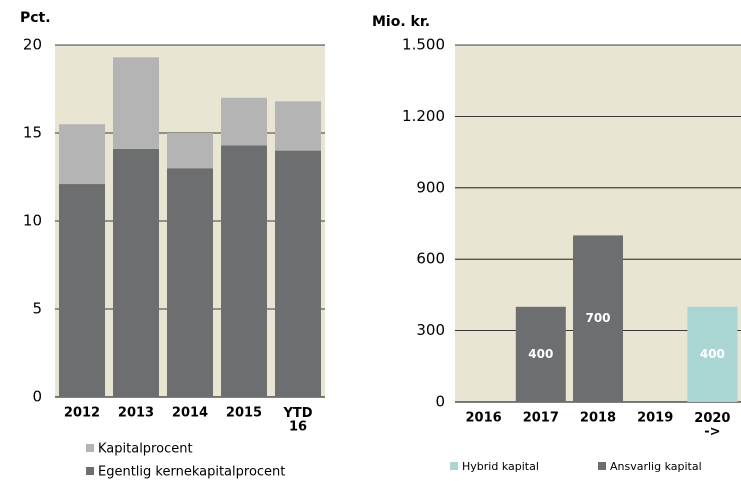  Describe the element at coordinates (484, 418) in the screenshot. I see `x-tick-label: 2016` at that location.